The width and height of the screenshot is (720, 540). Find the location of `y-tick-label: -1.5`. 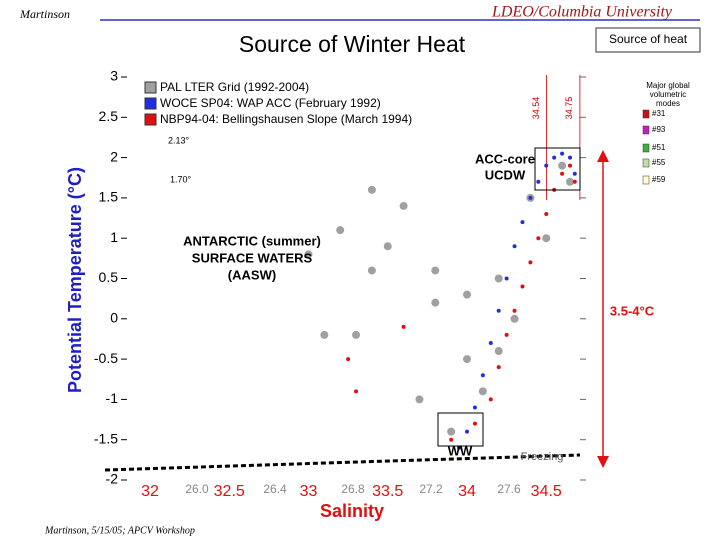

y-tick-label: -1.5 is located at coordinates (106, 438).